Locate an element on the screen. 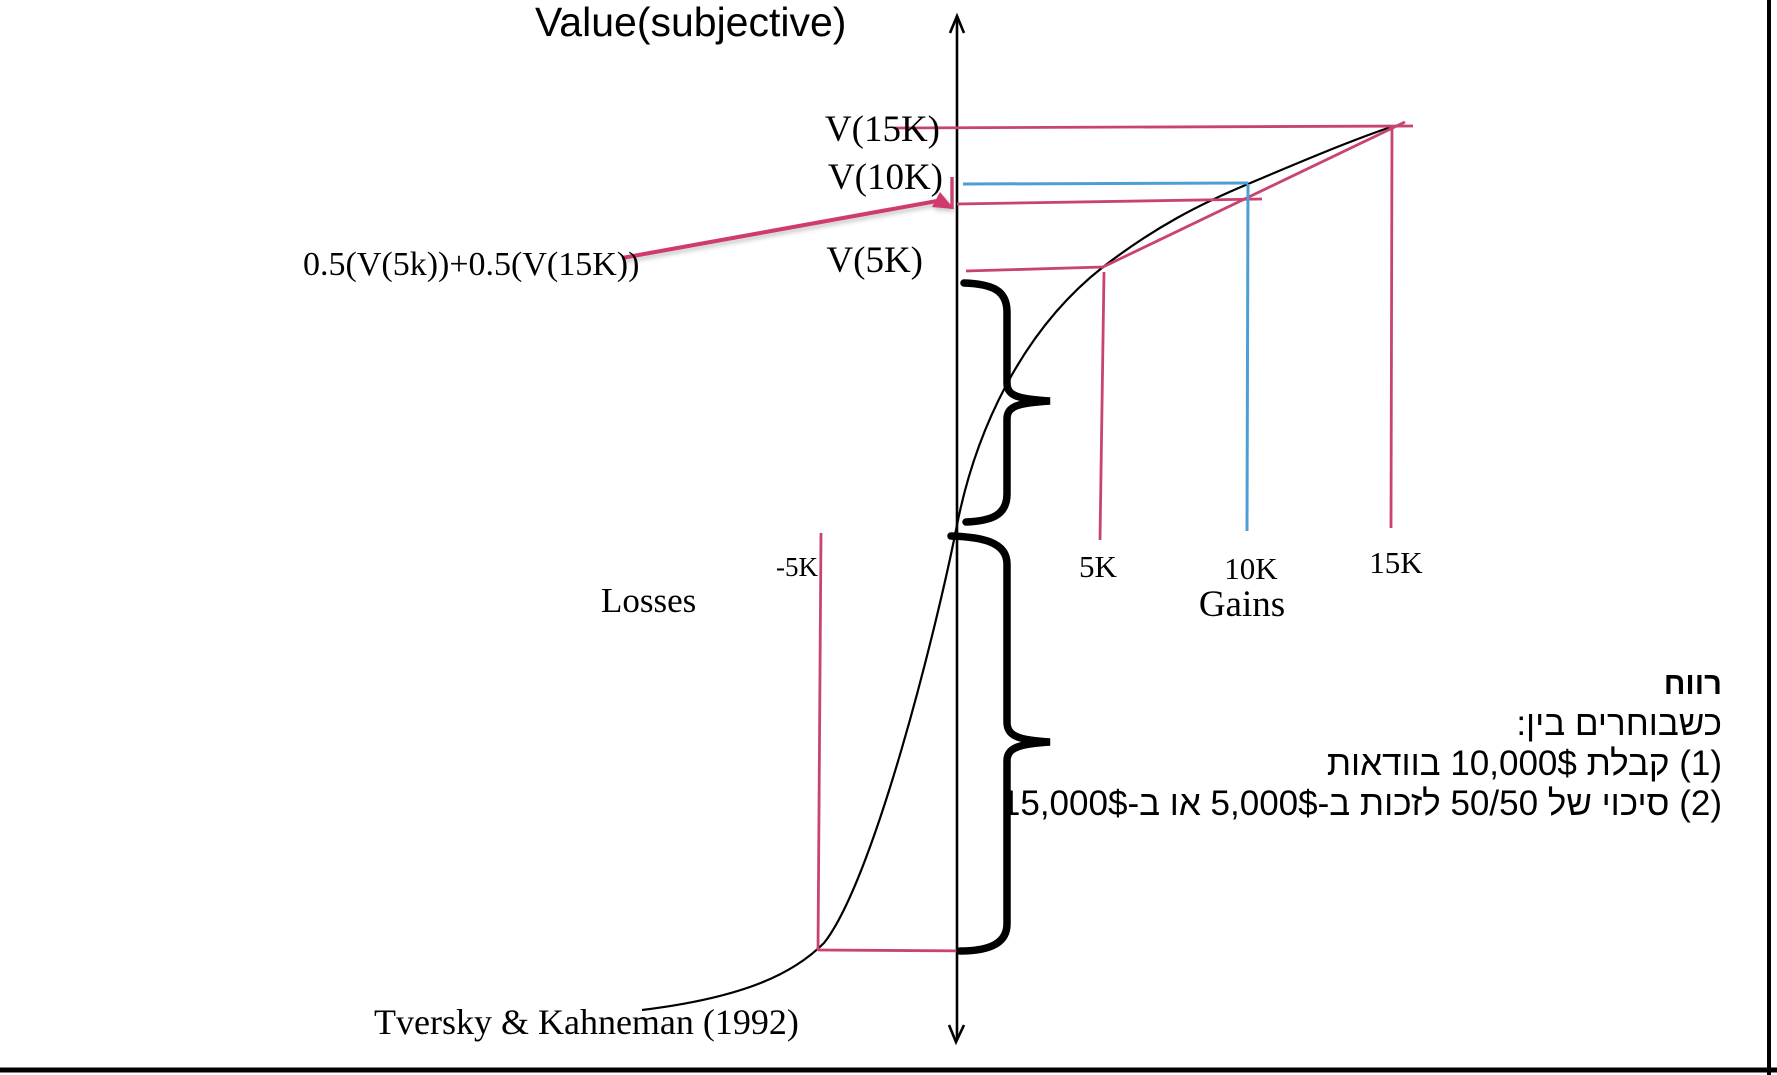  tick-label-5k: 5K is located at coordinates (1098, 566).